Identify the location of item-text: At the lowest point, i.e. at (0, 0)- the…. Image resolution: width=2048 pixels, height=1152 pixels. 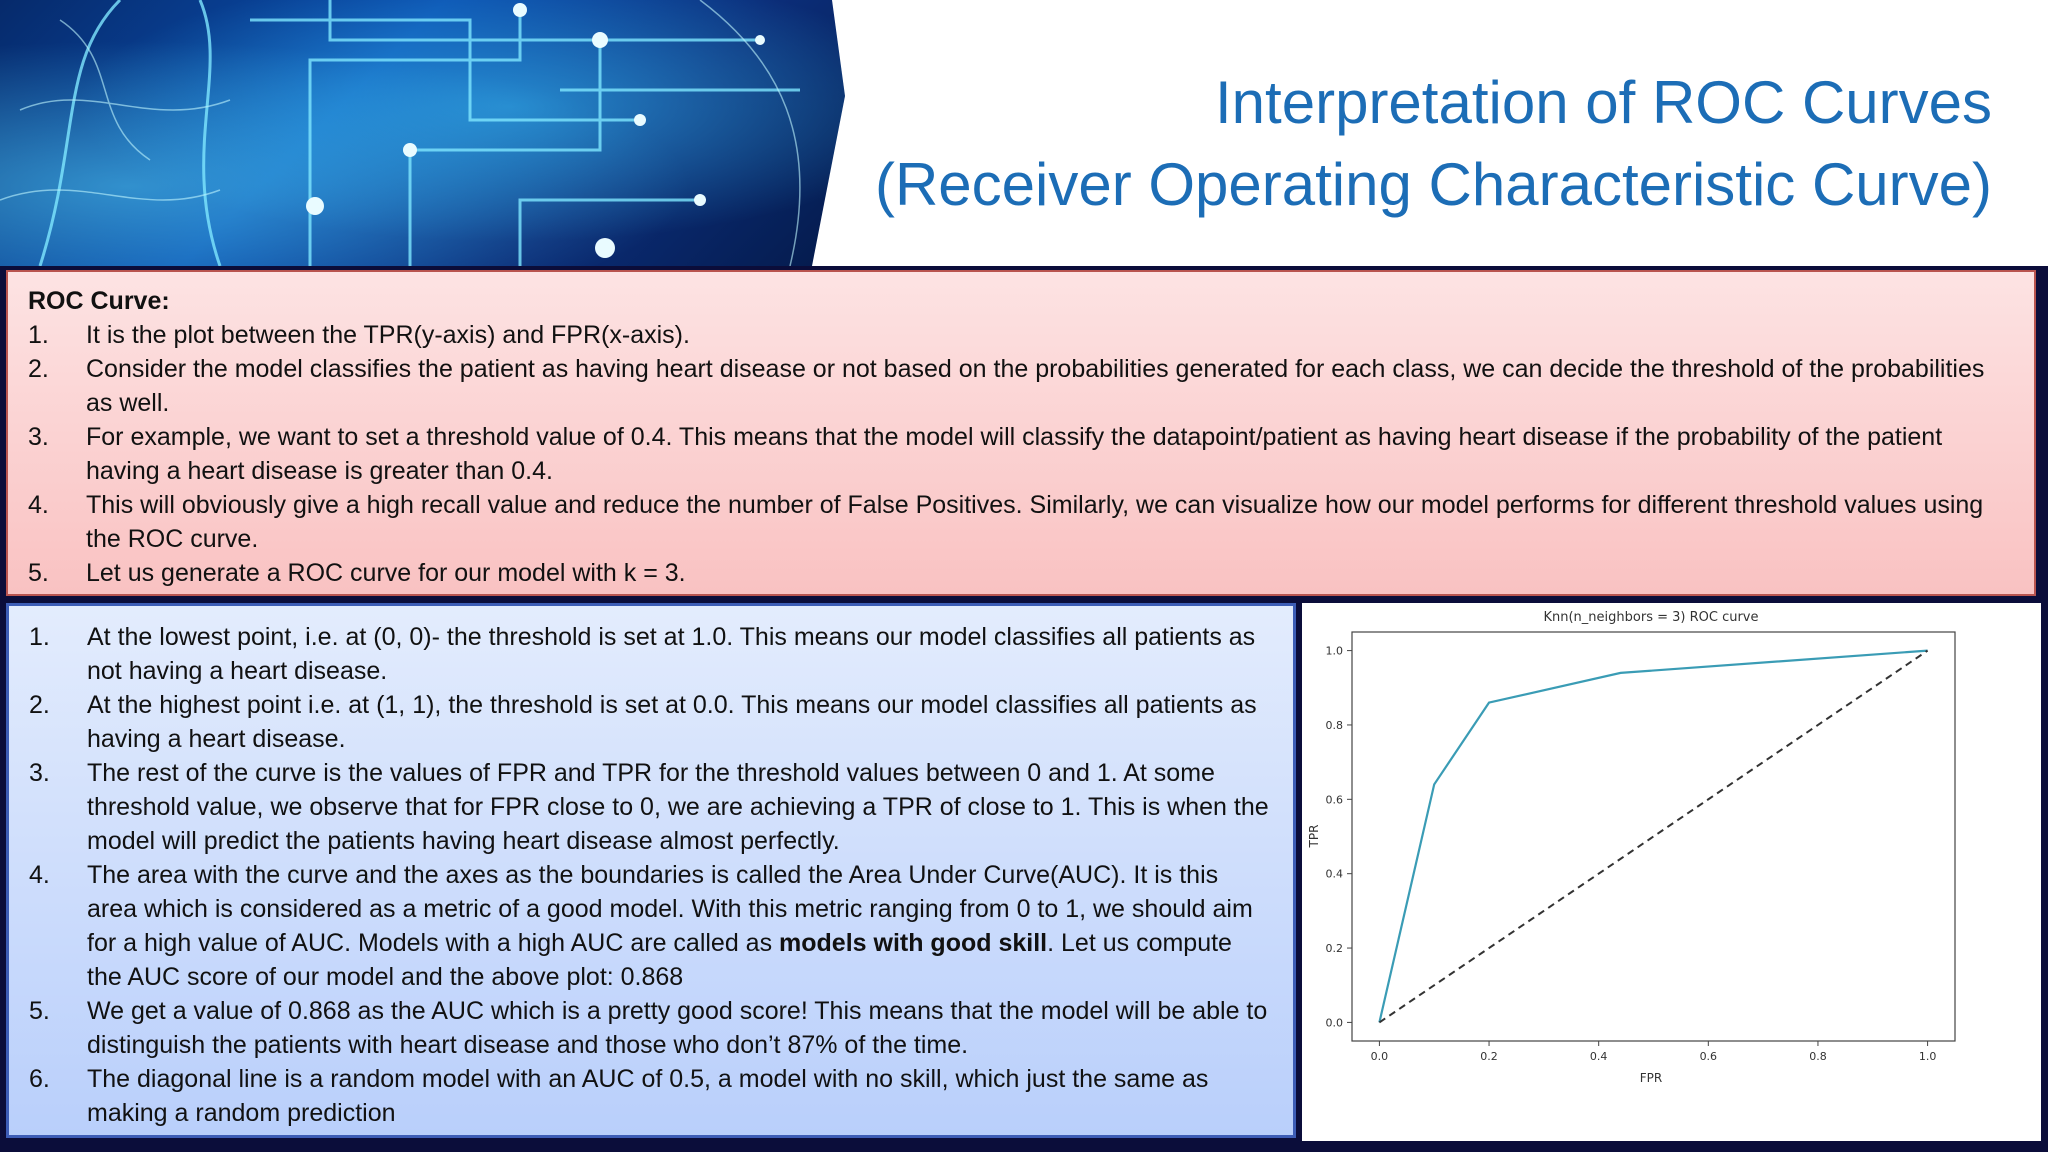
(671, 654).